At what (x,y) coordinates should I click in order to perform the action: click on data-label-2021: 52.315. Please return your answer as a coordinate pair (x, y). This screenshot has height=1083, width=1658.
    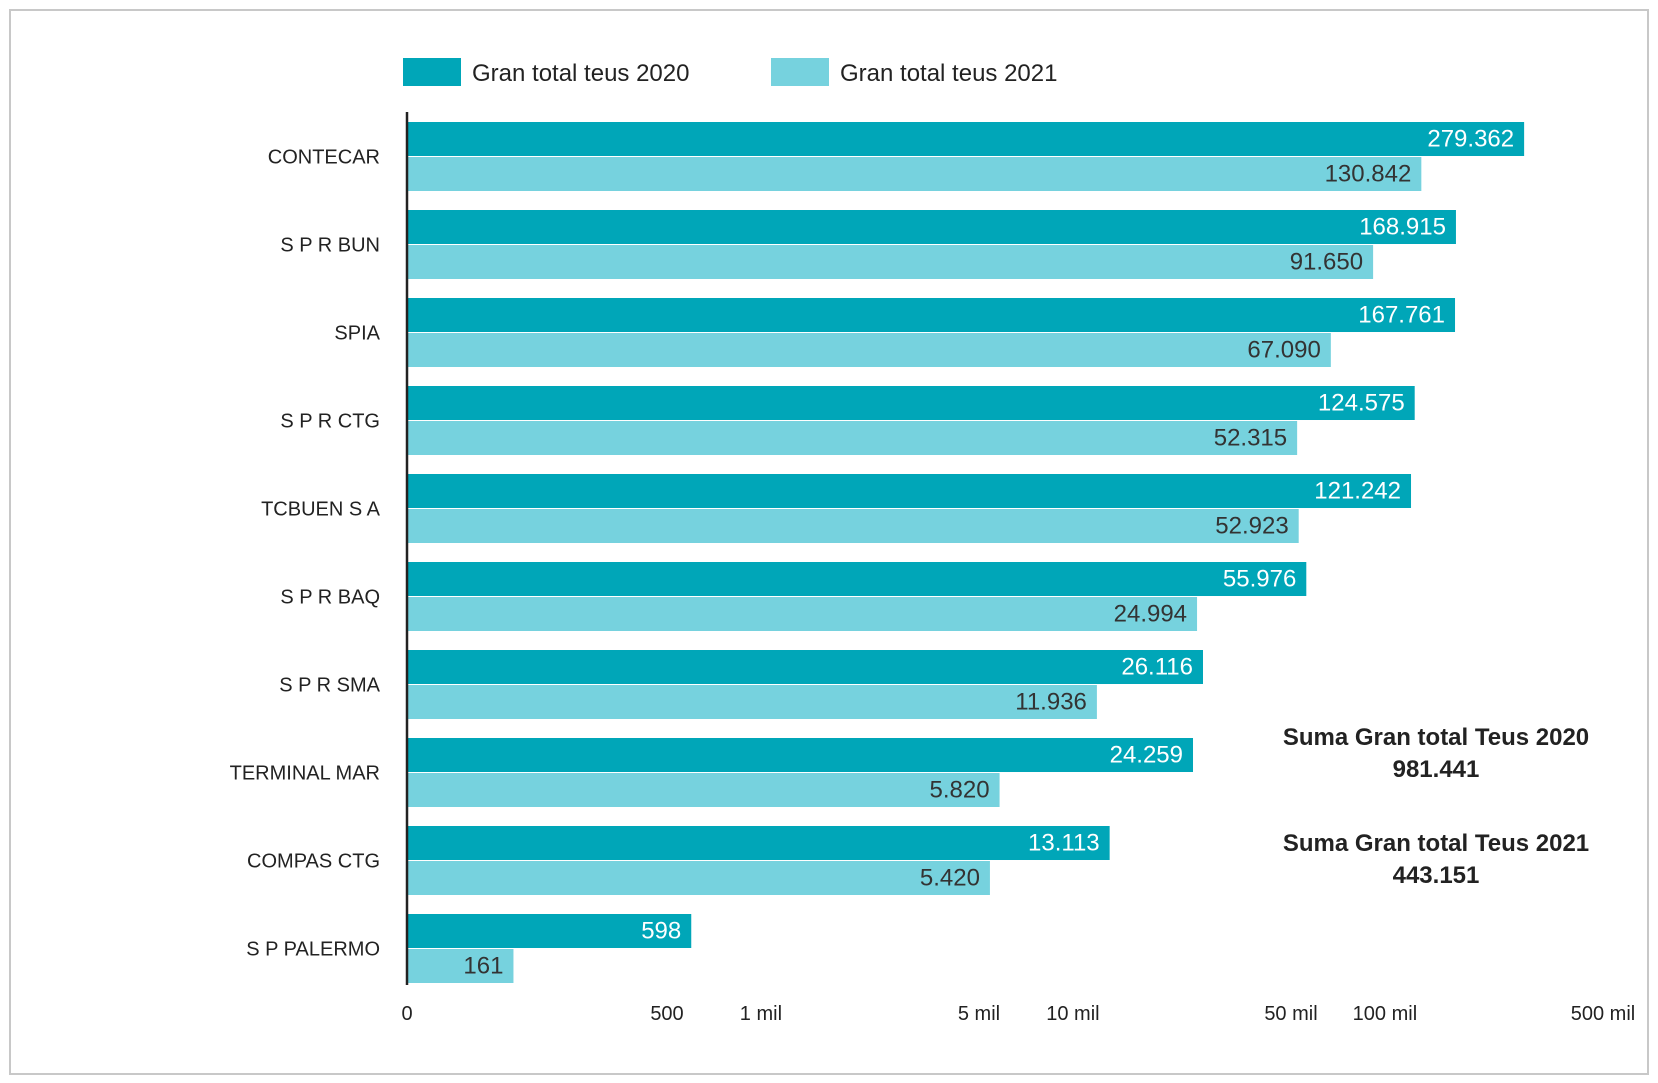
    Looking at the image, I should click on (1250, 437).